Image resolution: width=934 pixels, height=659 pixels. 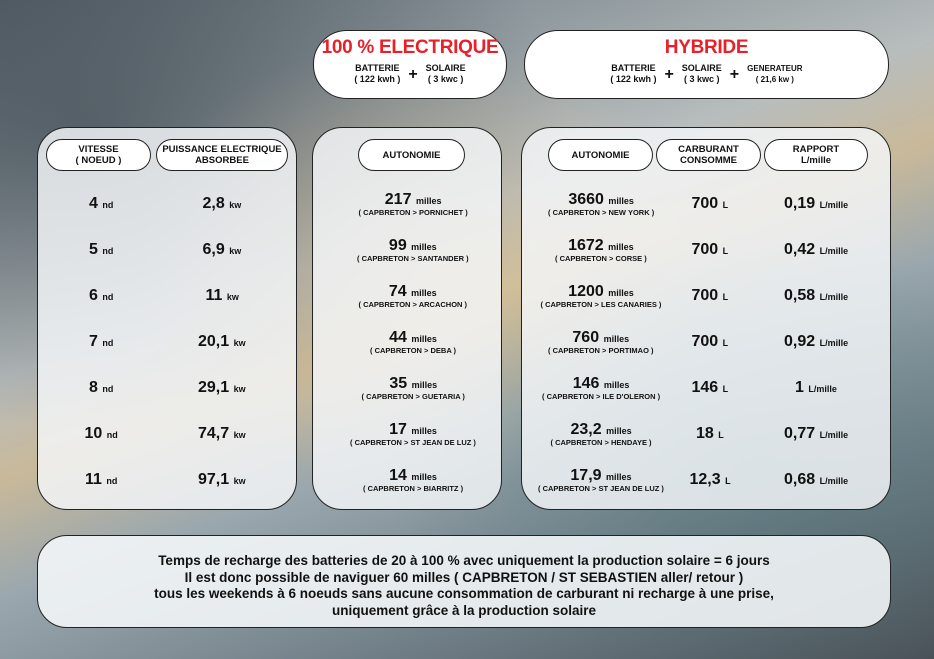 I want to click on electric-title: 100 % ELECTRIQUE, so click(x=410, y=47).